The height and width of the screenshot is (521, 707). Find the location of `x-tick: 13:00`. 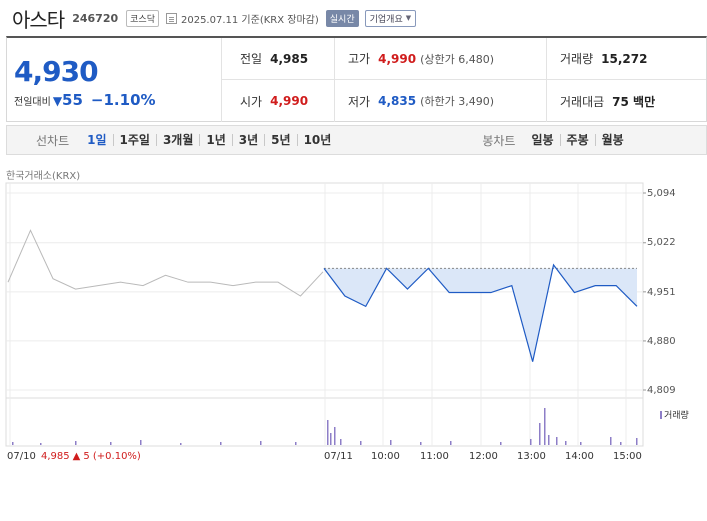

x-tick: 13:00 is located at coordinates (531, 456).